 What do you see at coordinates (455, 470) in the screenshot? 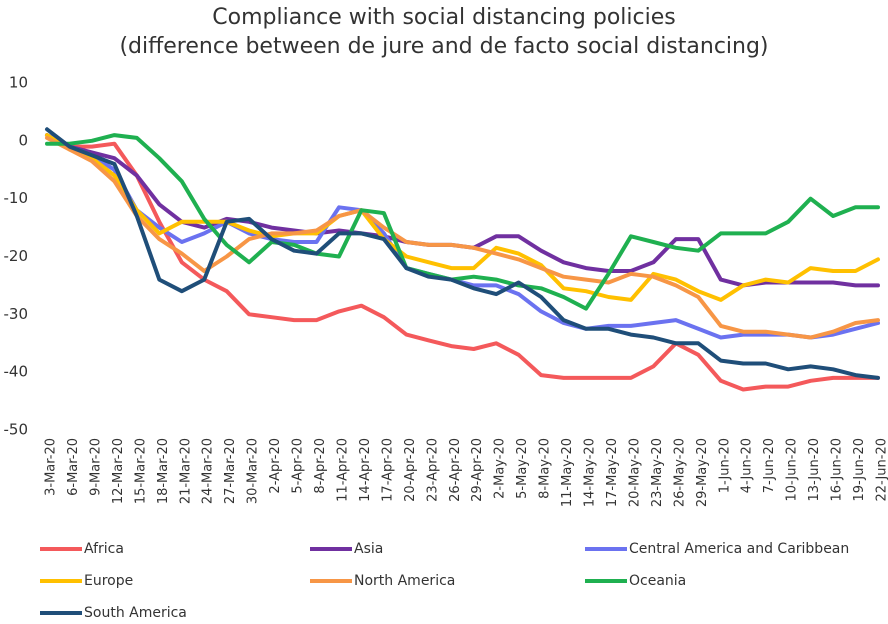
I see `x-tick-label: 26-Apr-20` at bounding box center [455, 470].